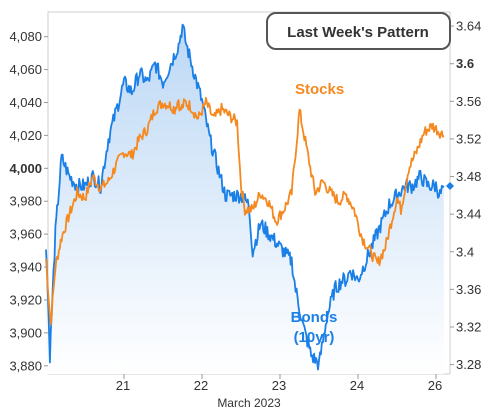  Describe the element at coordinates (435, 385) in the screenshot. I see `x-tick-label: 26` at that location.